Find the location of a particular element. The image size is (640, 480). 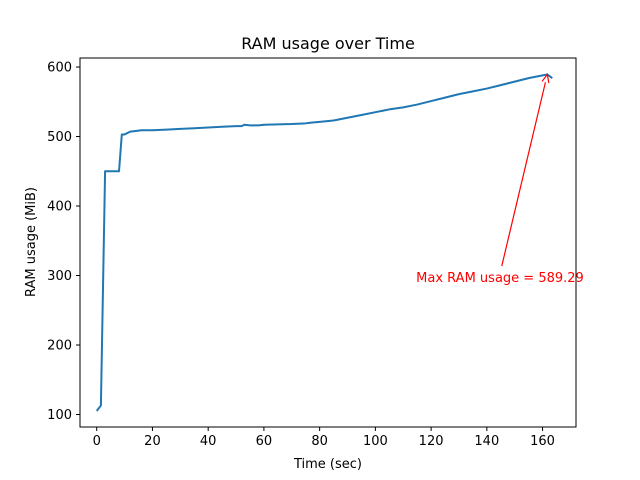

x-tick-label: 60 is located at coordinates (264, 441).